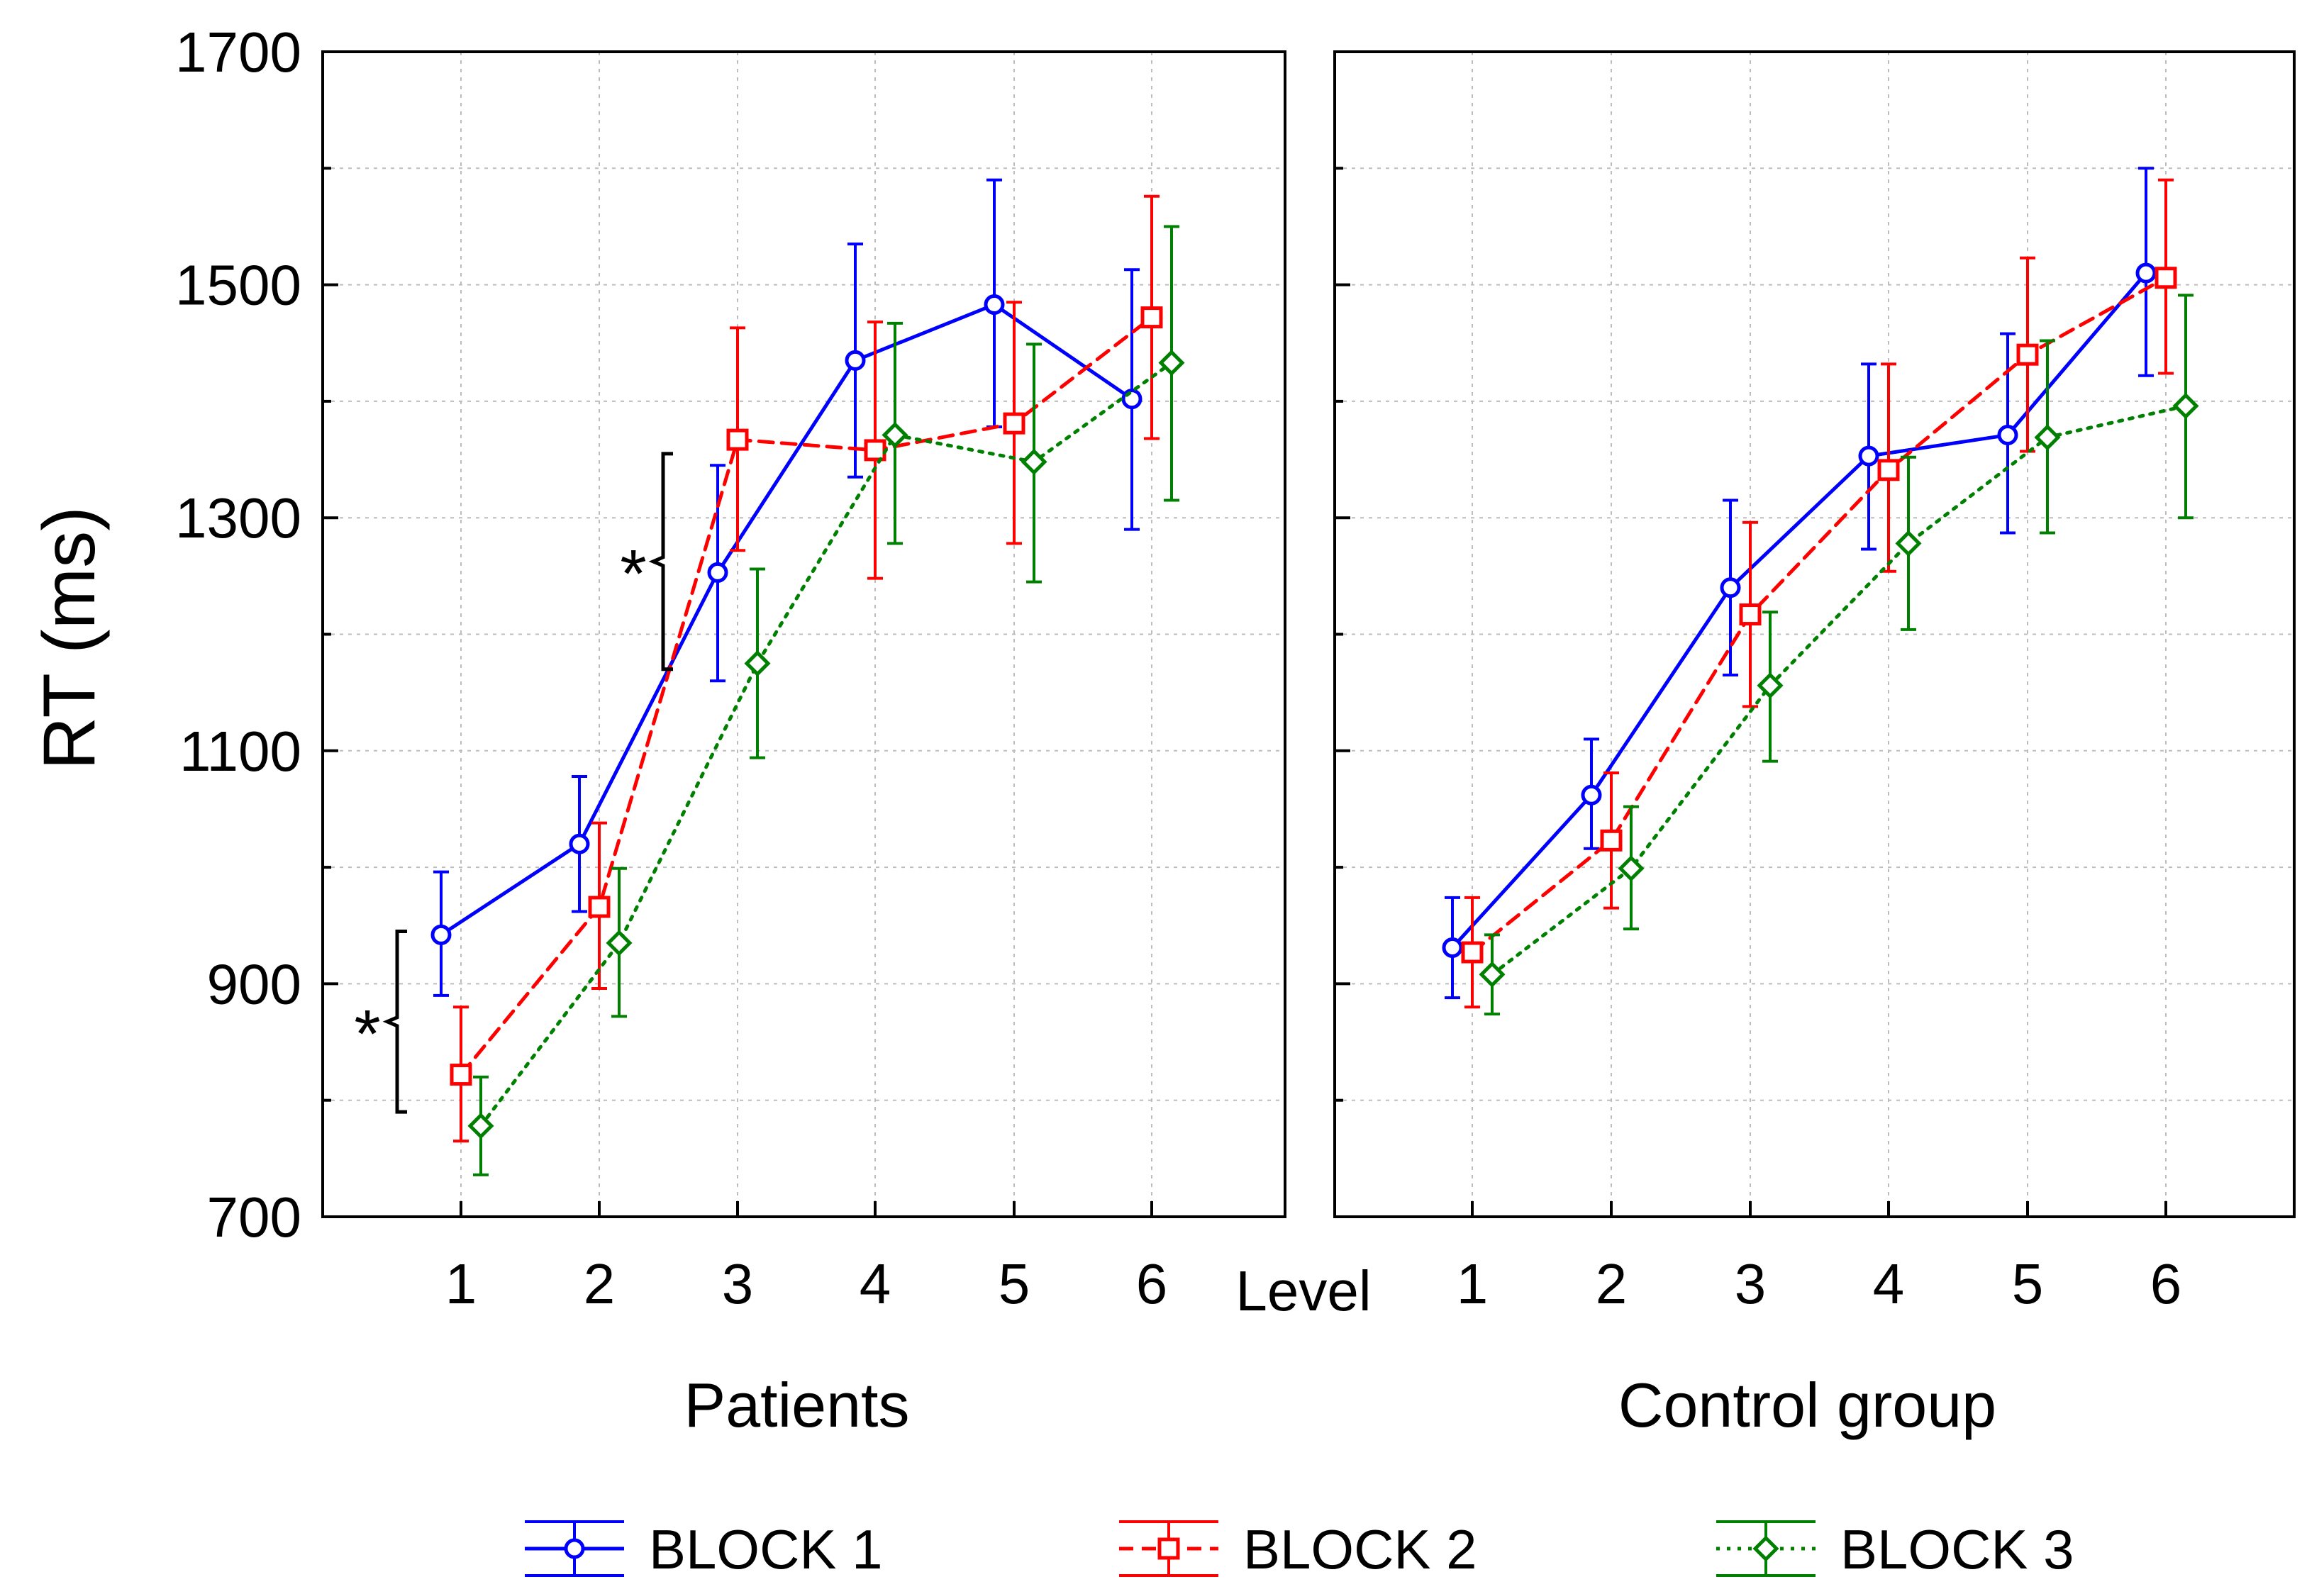 The width and height of the screenshot is (2324, 1594). I want to click on legend-item-2-marker, so click(1168, 1548).